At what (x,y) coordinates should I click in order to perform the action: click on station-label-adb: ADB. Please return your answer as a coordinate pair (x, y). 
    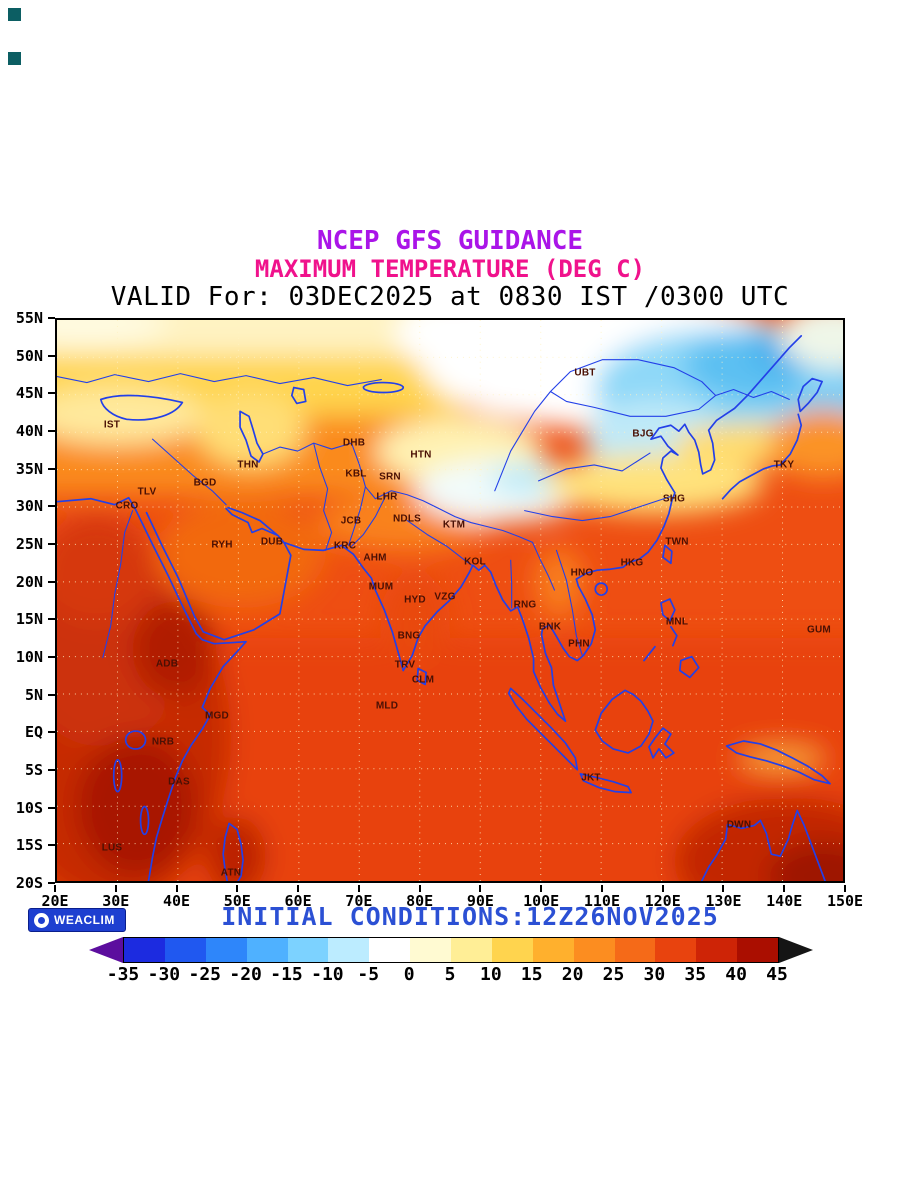
    Looking at the image, I should click on (167, 664).